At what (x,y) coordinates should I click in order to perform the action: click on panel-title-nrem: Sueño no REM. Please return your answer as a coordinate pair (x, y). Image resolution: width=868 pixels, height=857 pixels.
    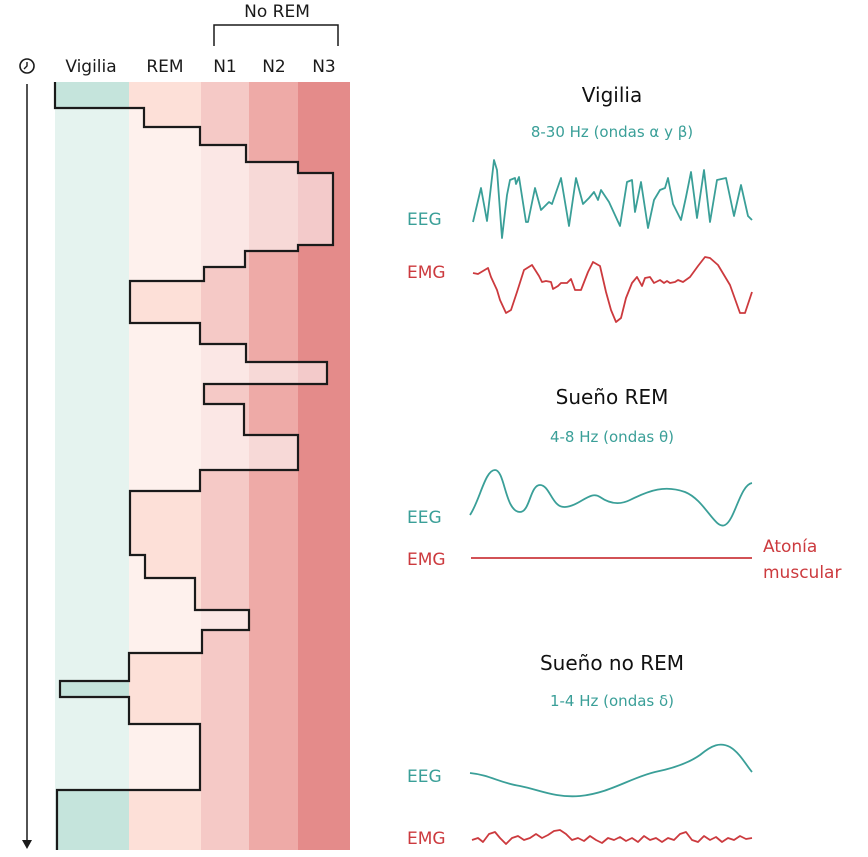
    Looking at the image, I should click on (612, 663).